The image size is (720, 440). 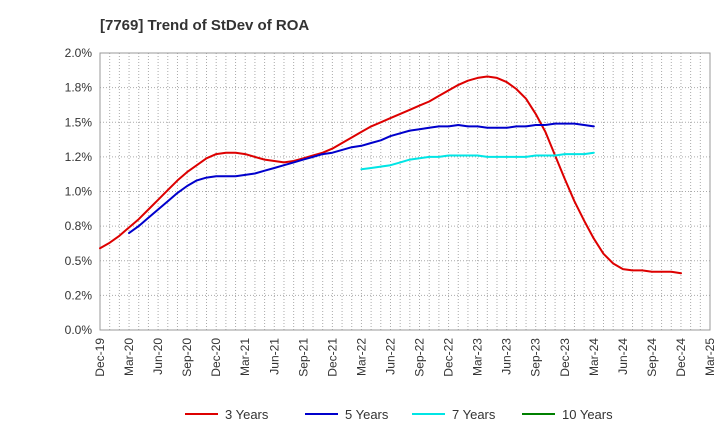 I want to click on y-tick-label: 1.5%, so click(x=79, y=122).